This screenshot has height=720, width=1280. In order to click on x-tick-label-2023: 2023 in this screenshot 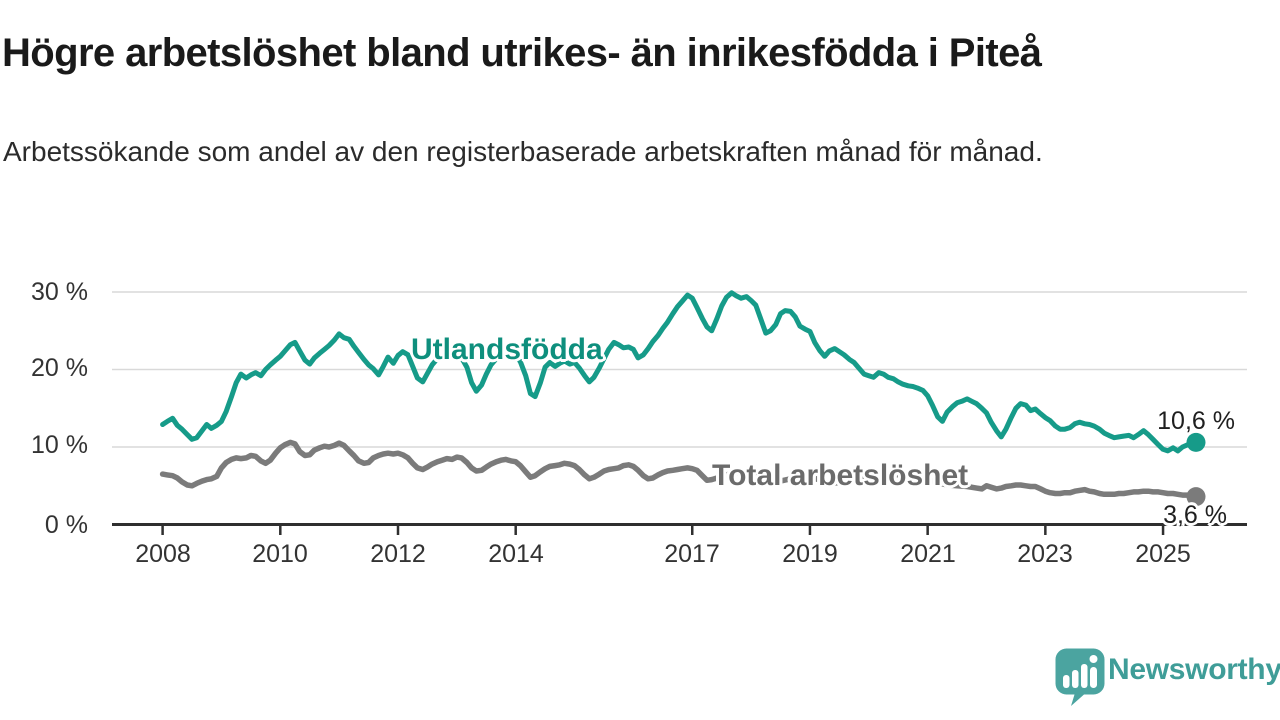, I will do `click(1045, 554)`.